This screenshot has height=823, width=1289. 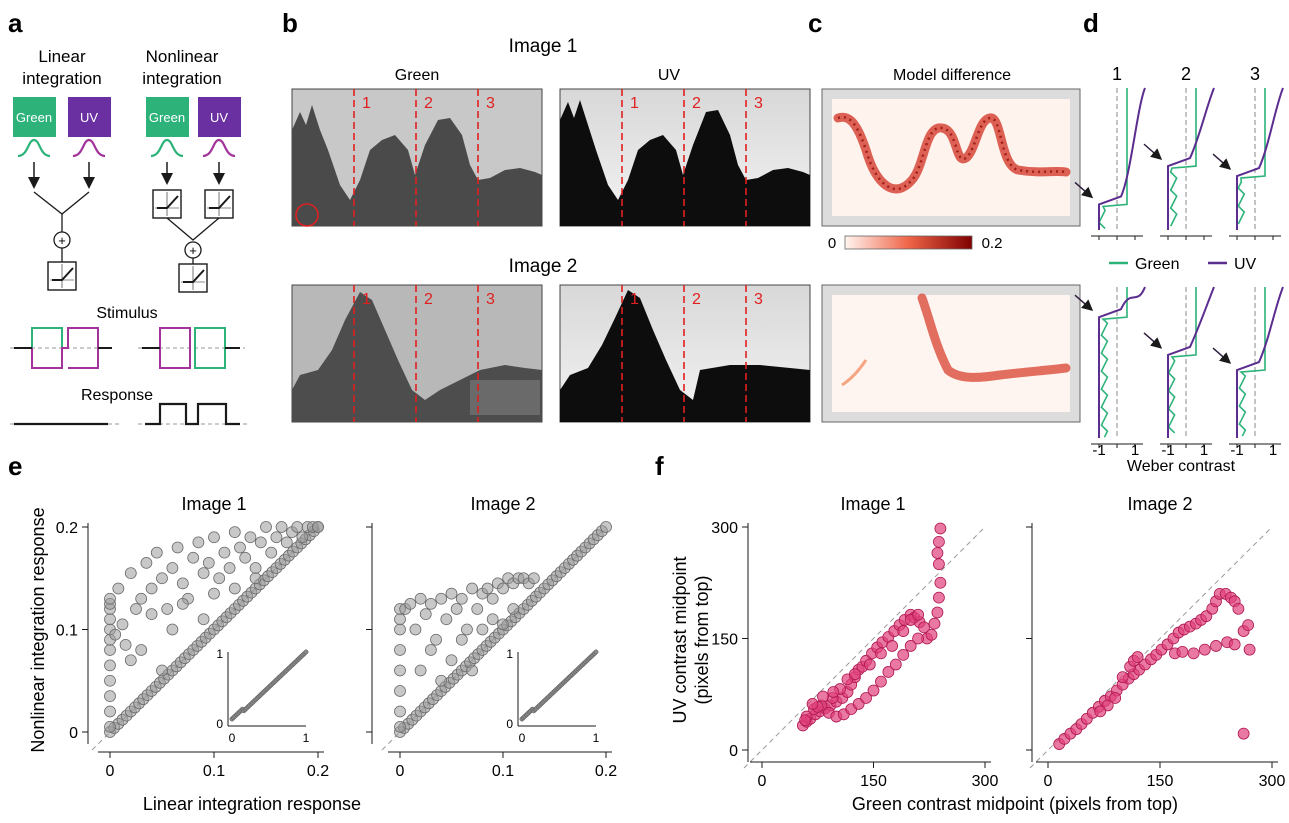 What do you see at coordinates (62, 56) in the screenshot?
I see `linear-title-1: Linear` at bounding box center [62, 56].